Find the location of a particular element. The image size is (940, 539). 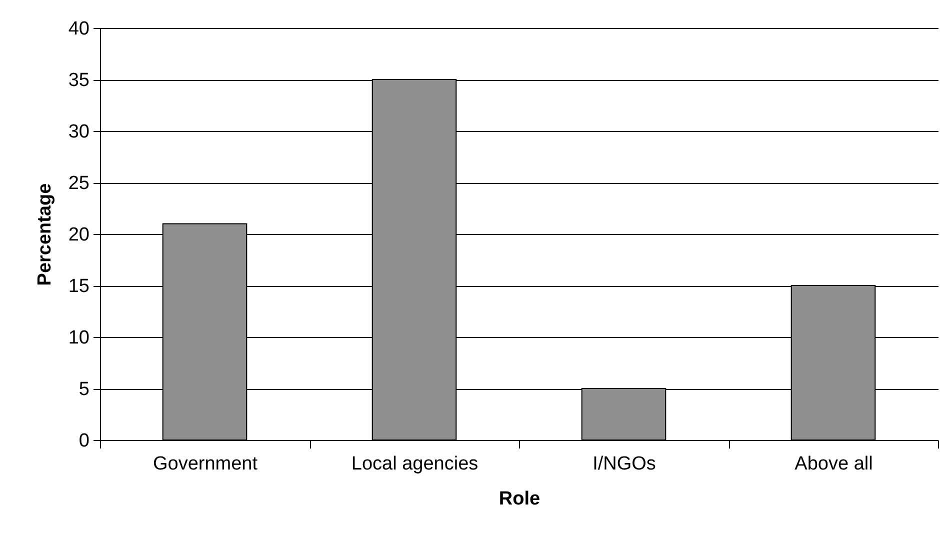

y-tick-label: 35 is located at coordinates (79, 80).